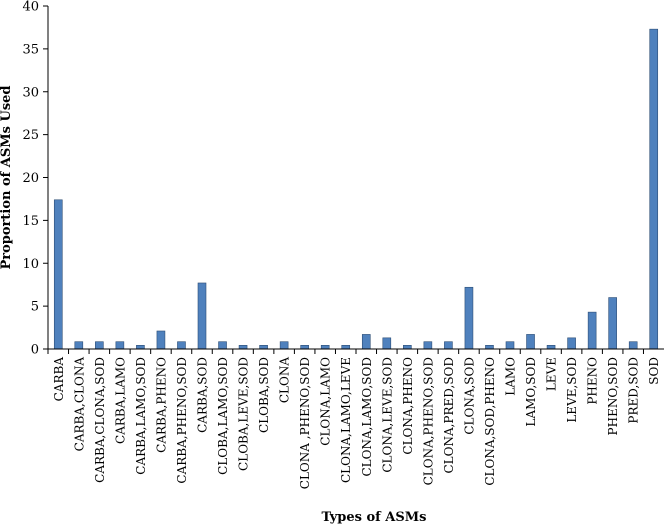  I want to click on x-category-label: PHENO, so click(593, 381).